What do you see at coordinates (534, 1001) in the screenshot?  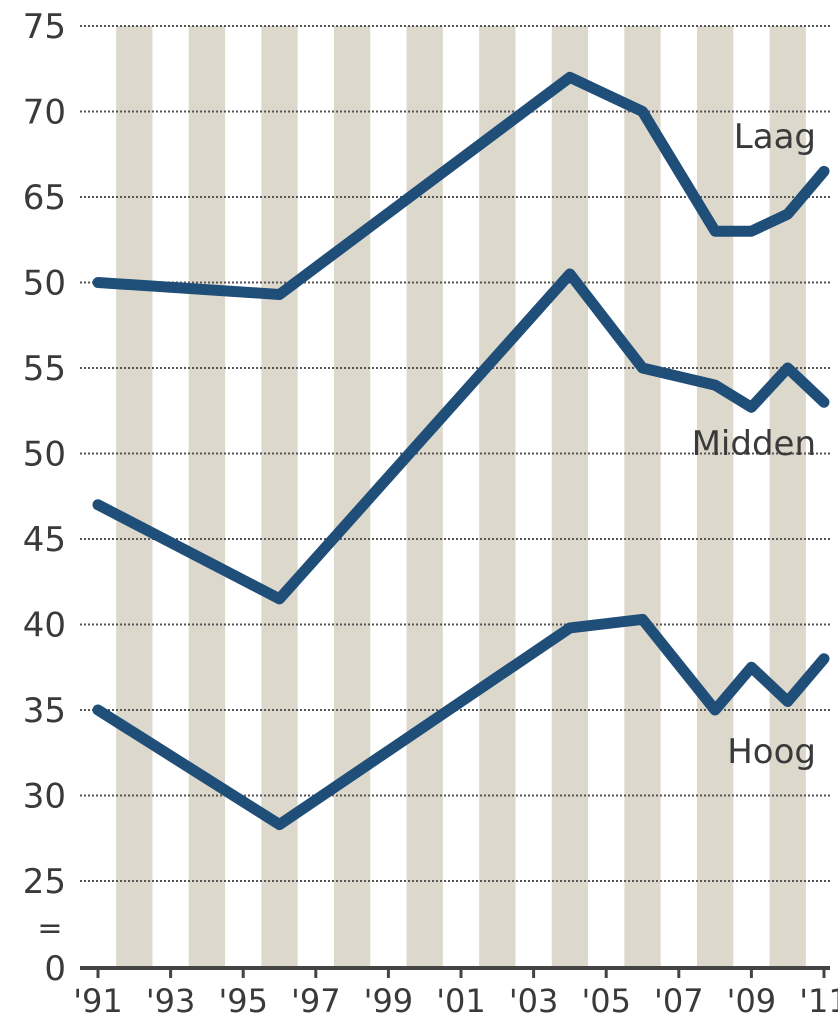 I see `x-tick-label: '03` at bounding box center [534, 1001].